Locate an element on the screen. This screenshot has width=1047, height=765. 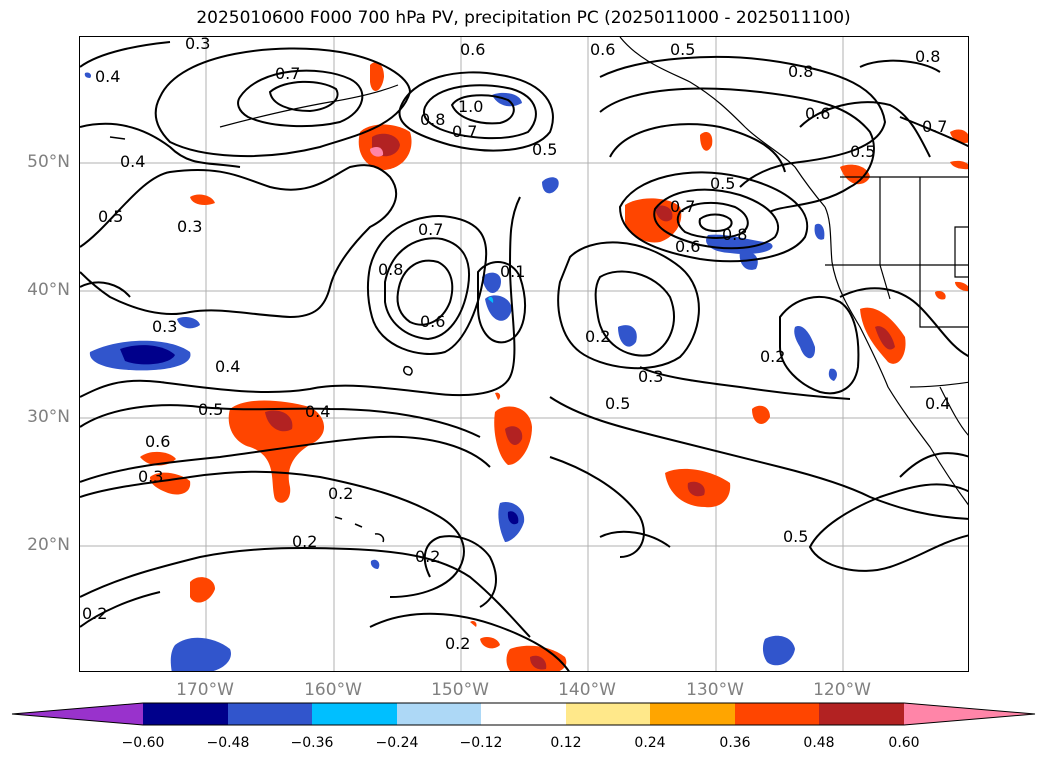
lon-label: 150°W is located at coordinates (460, 690).